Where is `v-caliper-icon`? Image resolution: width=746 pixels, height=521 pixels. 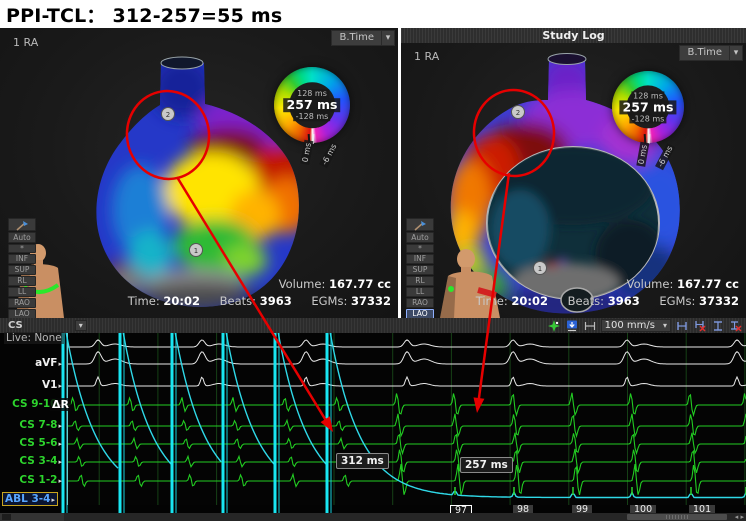 v-caliper-icon is located at coordinates (718, 325).